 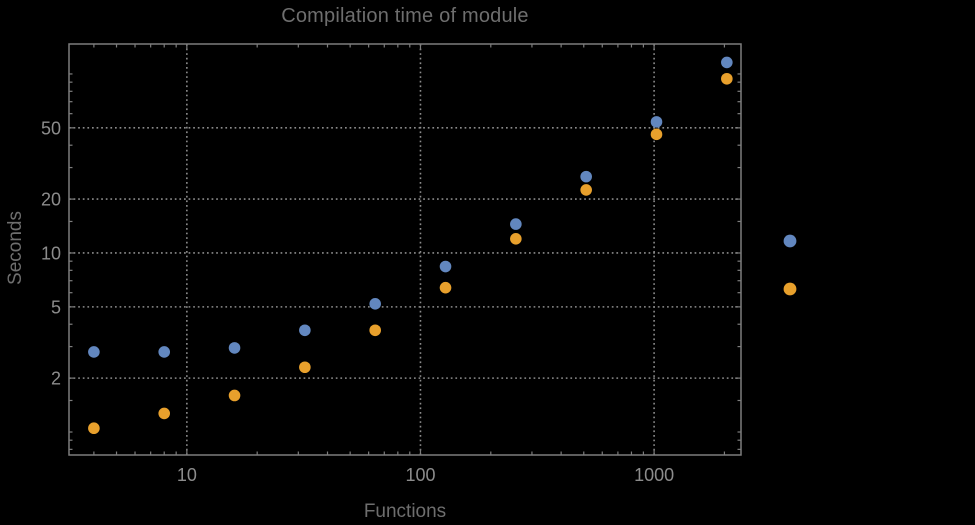 What do you see at coordinates (51, 200) in the screenshot?
I see `y-tick-label: 20` at bounding box center [51, 200].